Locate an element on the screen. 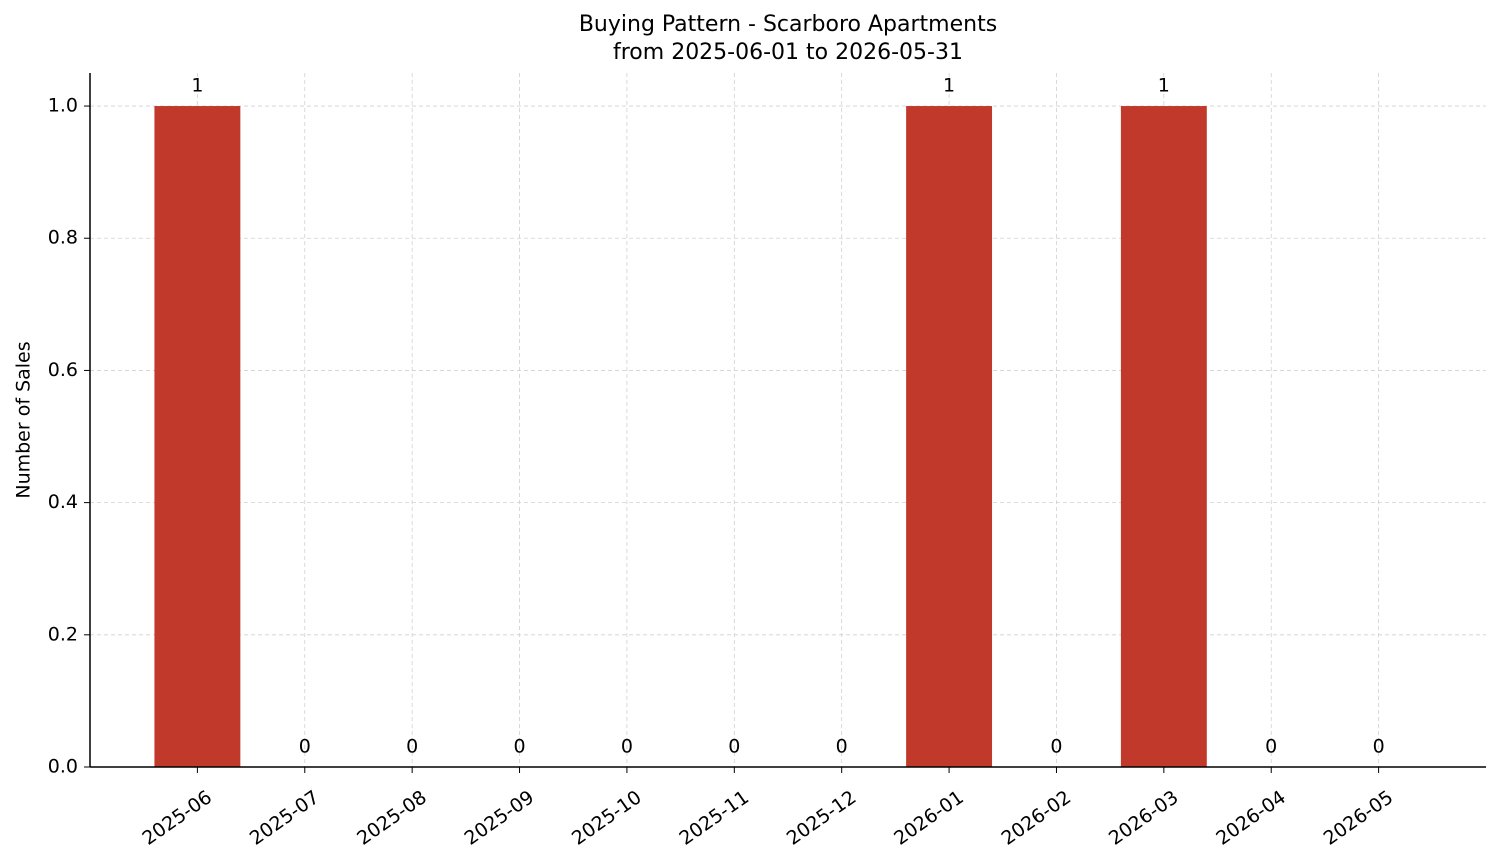 The width and height of the screenshot is (1501, 863). x-tick-label: 2026-05 is located at coordinates (1359, 818).